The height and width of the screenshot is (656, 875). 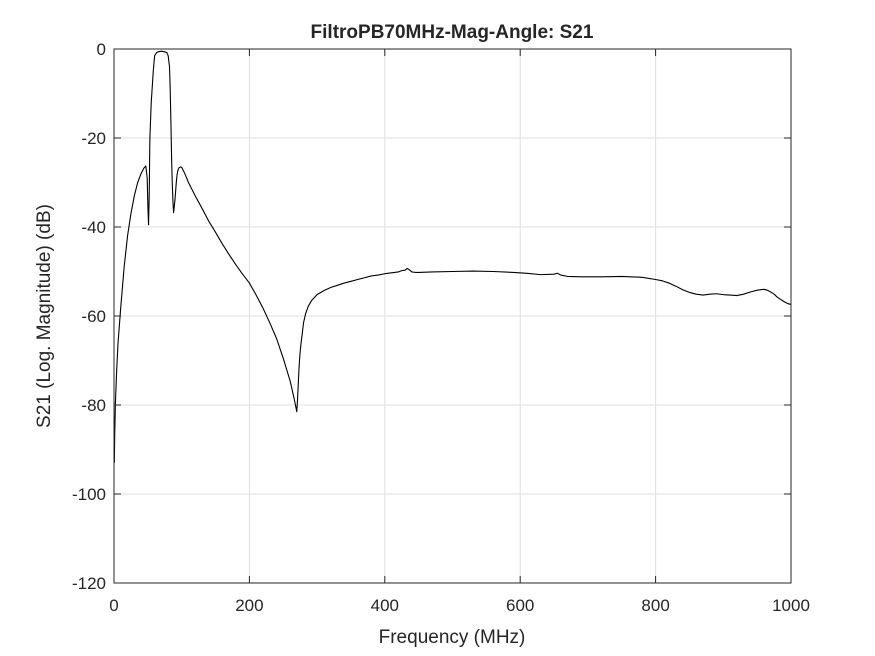 I want to click on y-tick-label: -60, so click(x=93, y=316).